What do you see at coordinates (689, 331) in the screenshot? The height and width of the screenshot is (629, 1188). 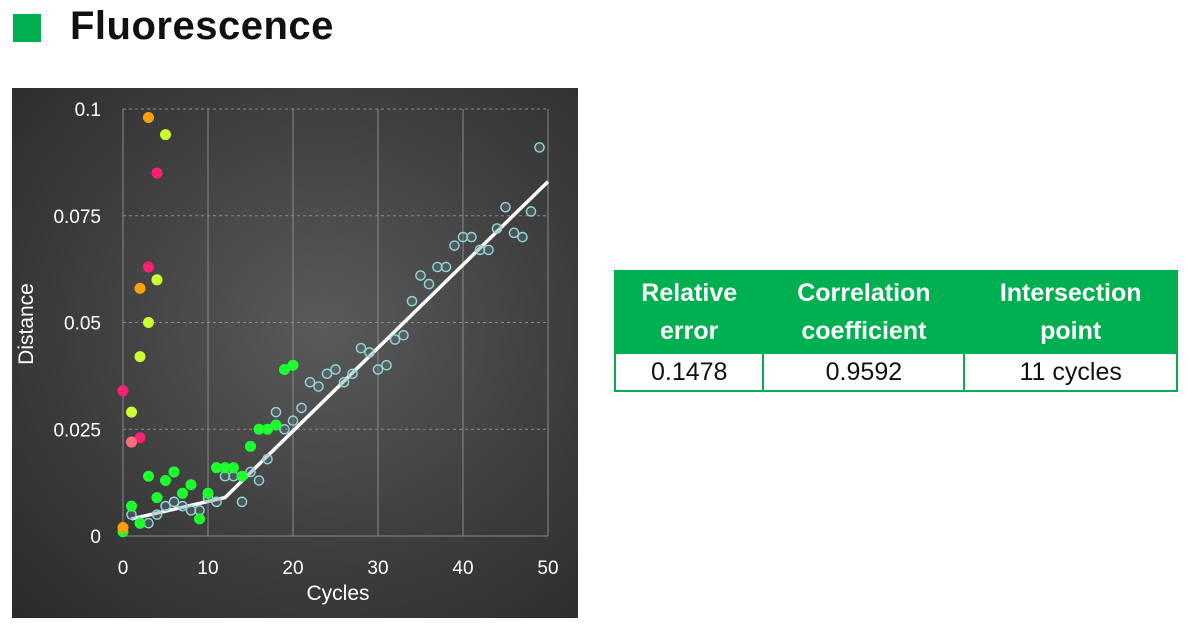 I see `header-line: error` at bounding box center [689, 331].